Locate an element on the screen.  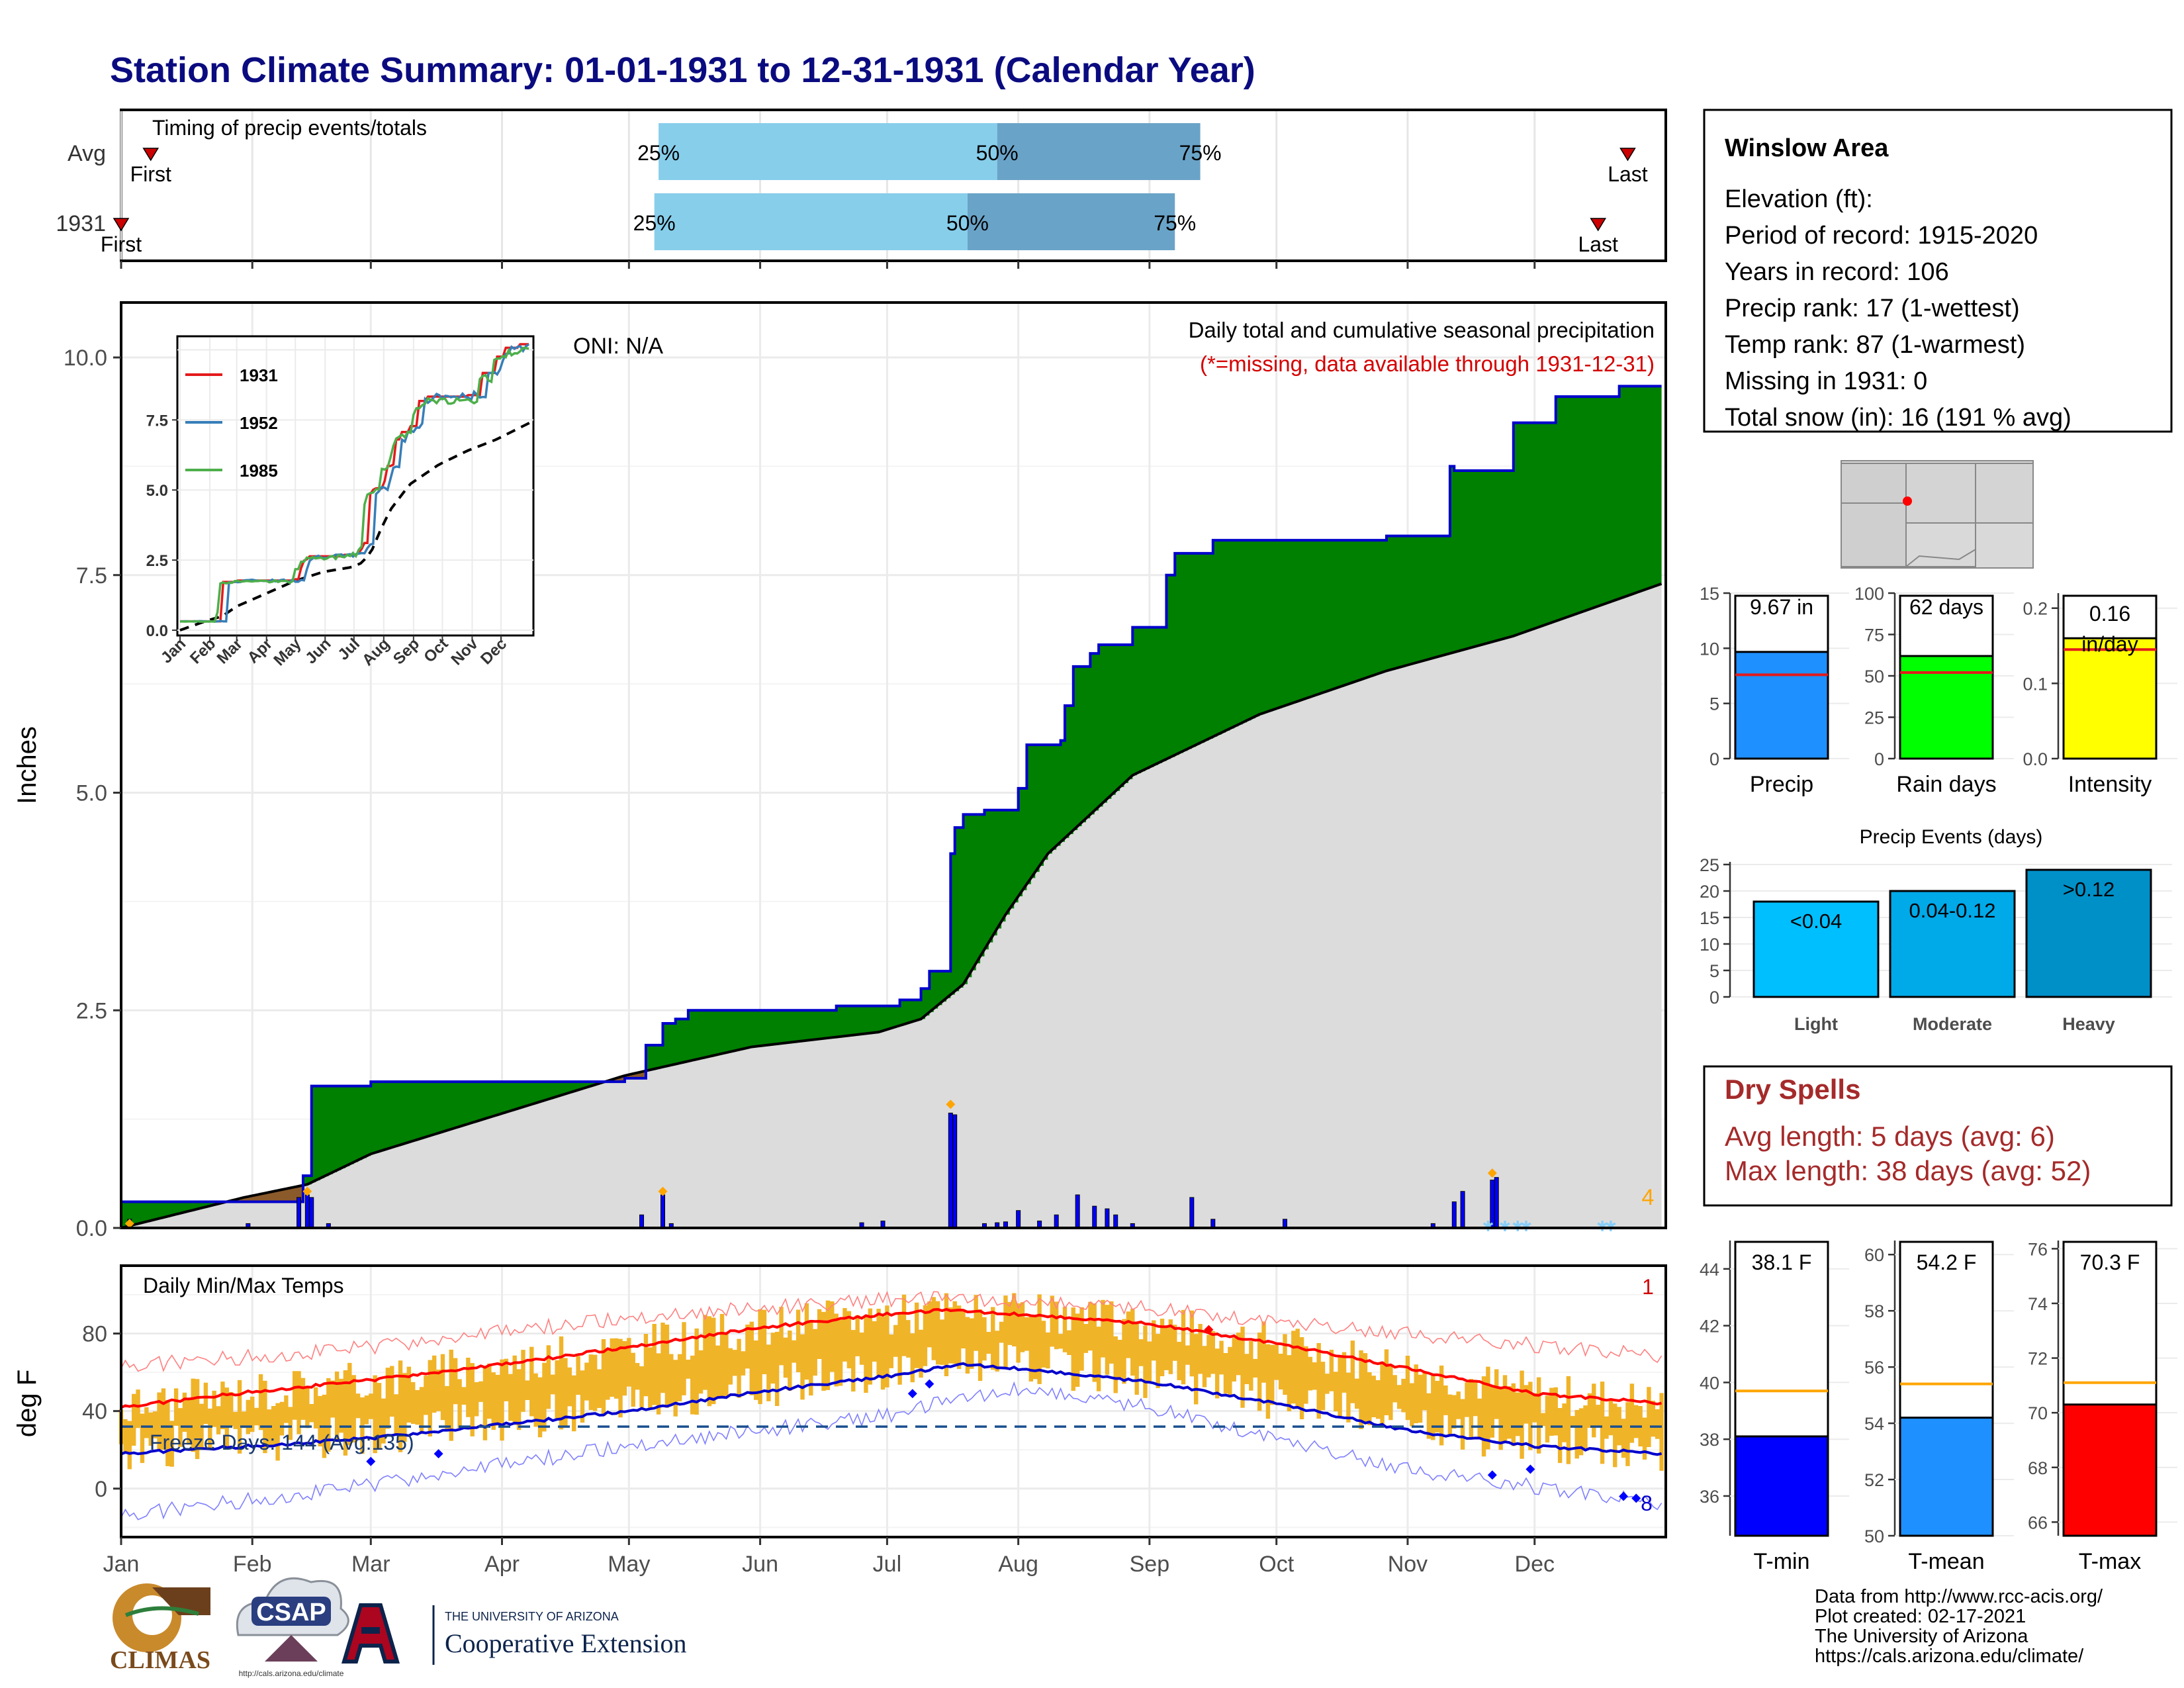
temp-summary-tick-label: 36 is located at coordinates (1709, 1497).